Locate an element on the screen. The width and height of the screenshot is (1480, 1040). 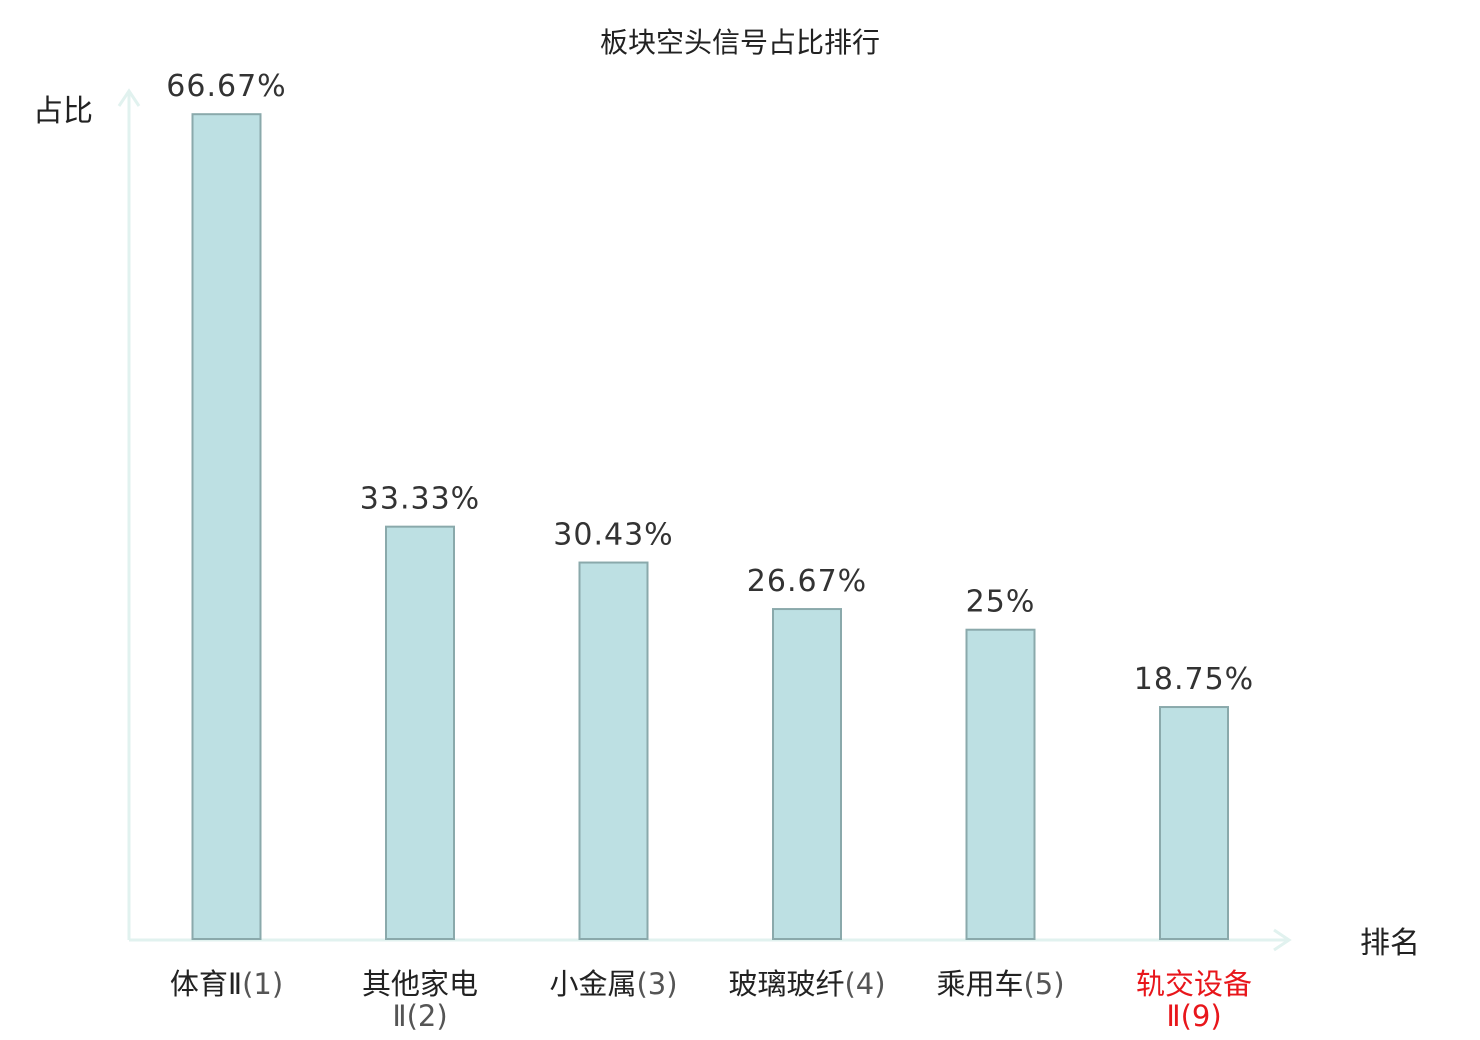
data-label: 18.75% is located at coordinates (1194, 679).